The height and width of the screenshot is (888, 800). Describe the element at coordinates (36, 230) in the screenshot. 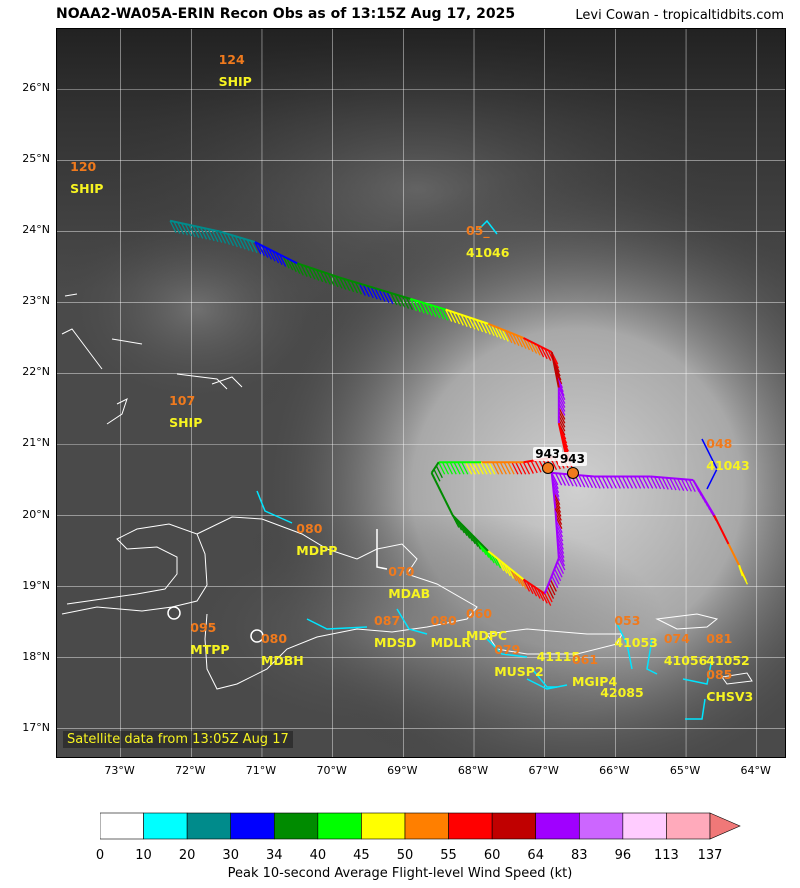

I see `lat-tick-label: 24°N` at that location.